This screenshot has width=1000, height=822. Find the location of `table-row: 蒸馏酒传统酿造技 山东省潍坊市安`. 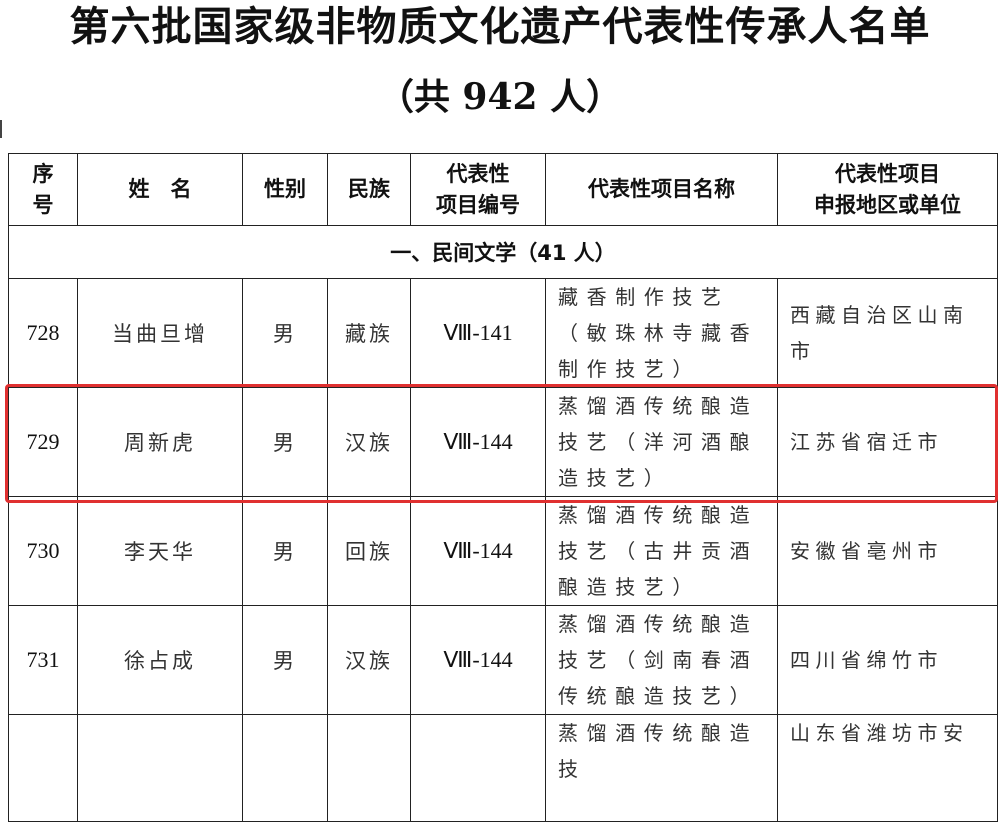

table-row: 蒸馏酒传统酿造技 山东省潍坊市安 is located at coordinates (503, 768).